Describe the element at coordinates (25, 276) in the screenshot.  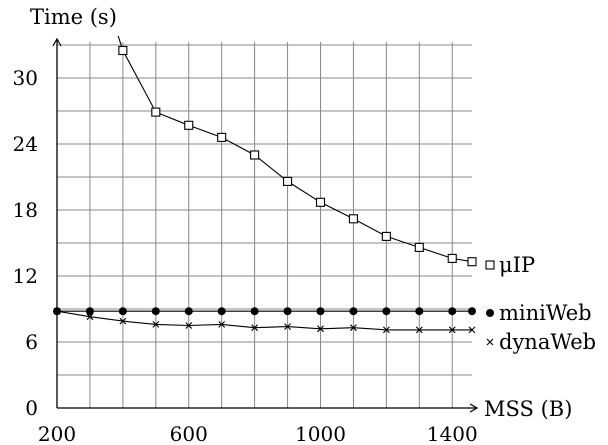
I see `y-tick-label: 12` at that location.